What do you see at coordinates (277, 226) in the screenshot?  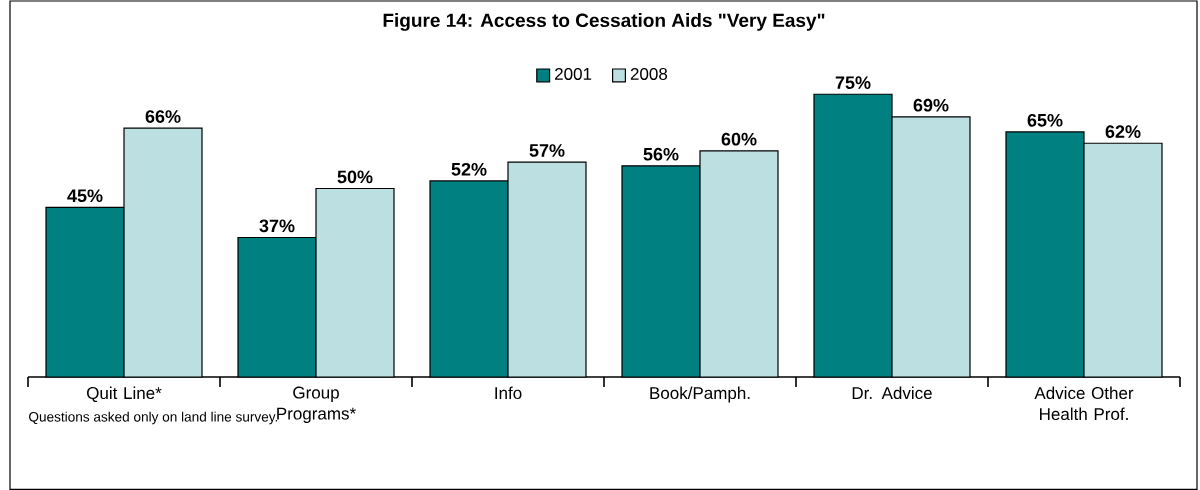 I see `data-label: 37%` at bounding box center [277, 226].